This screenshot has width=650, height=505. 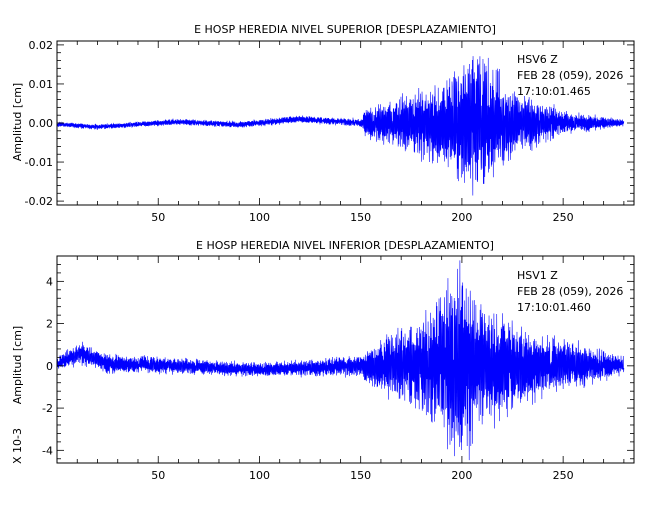 What do you see at coordinates (49, 324) in the screenshot?
I see `y-tick-label: 2` at bounding box center [49, 324].